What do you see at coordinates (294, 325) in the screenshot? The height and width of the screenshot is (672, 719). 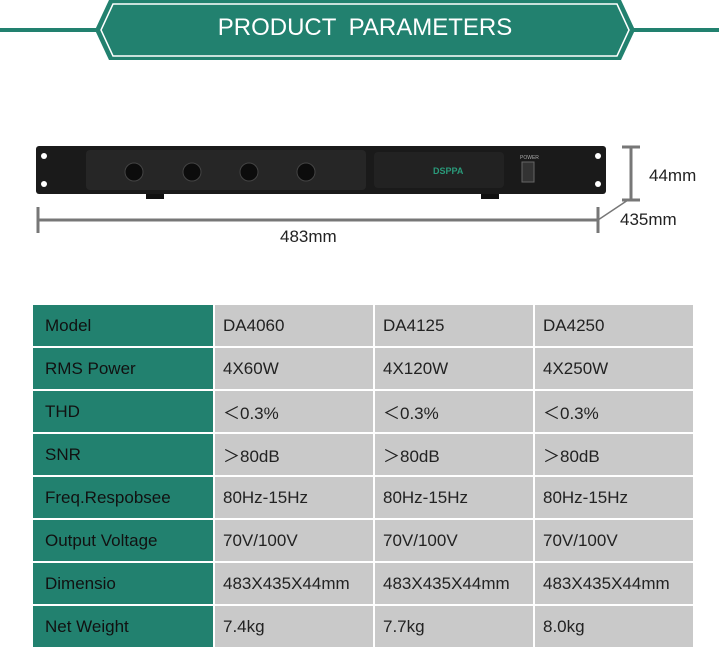 I see `table-cell: DA4060` at bounding box center [294, 325].